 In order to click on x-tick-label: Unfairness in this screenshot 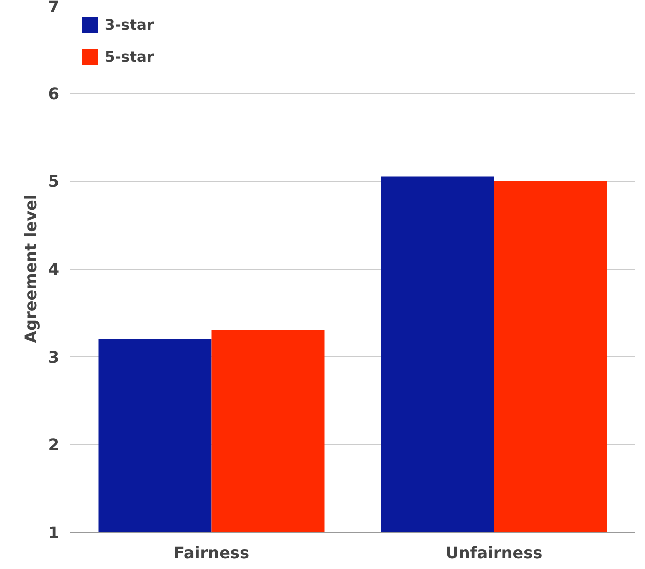, I will do `click(494, 553)`.